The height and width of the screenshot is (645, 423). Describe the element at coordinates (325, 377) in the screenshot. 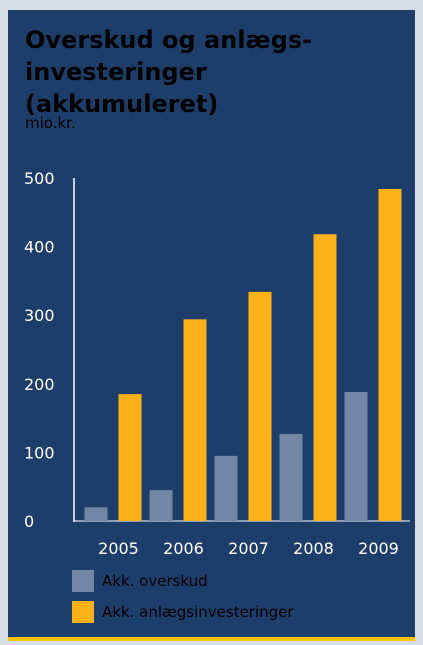

I see `bar-akk-anl-gsinvesteringer-2008` at that location.